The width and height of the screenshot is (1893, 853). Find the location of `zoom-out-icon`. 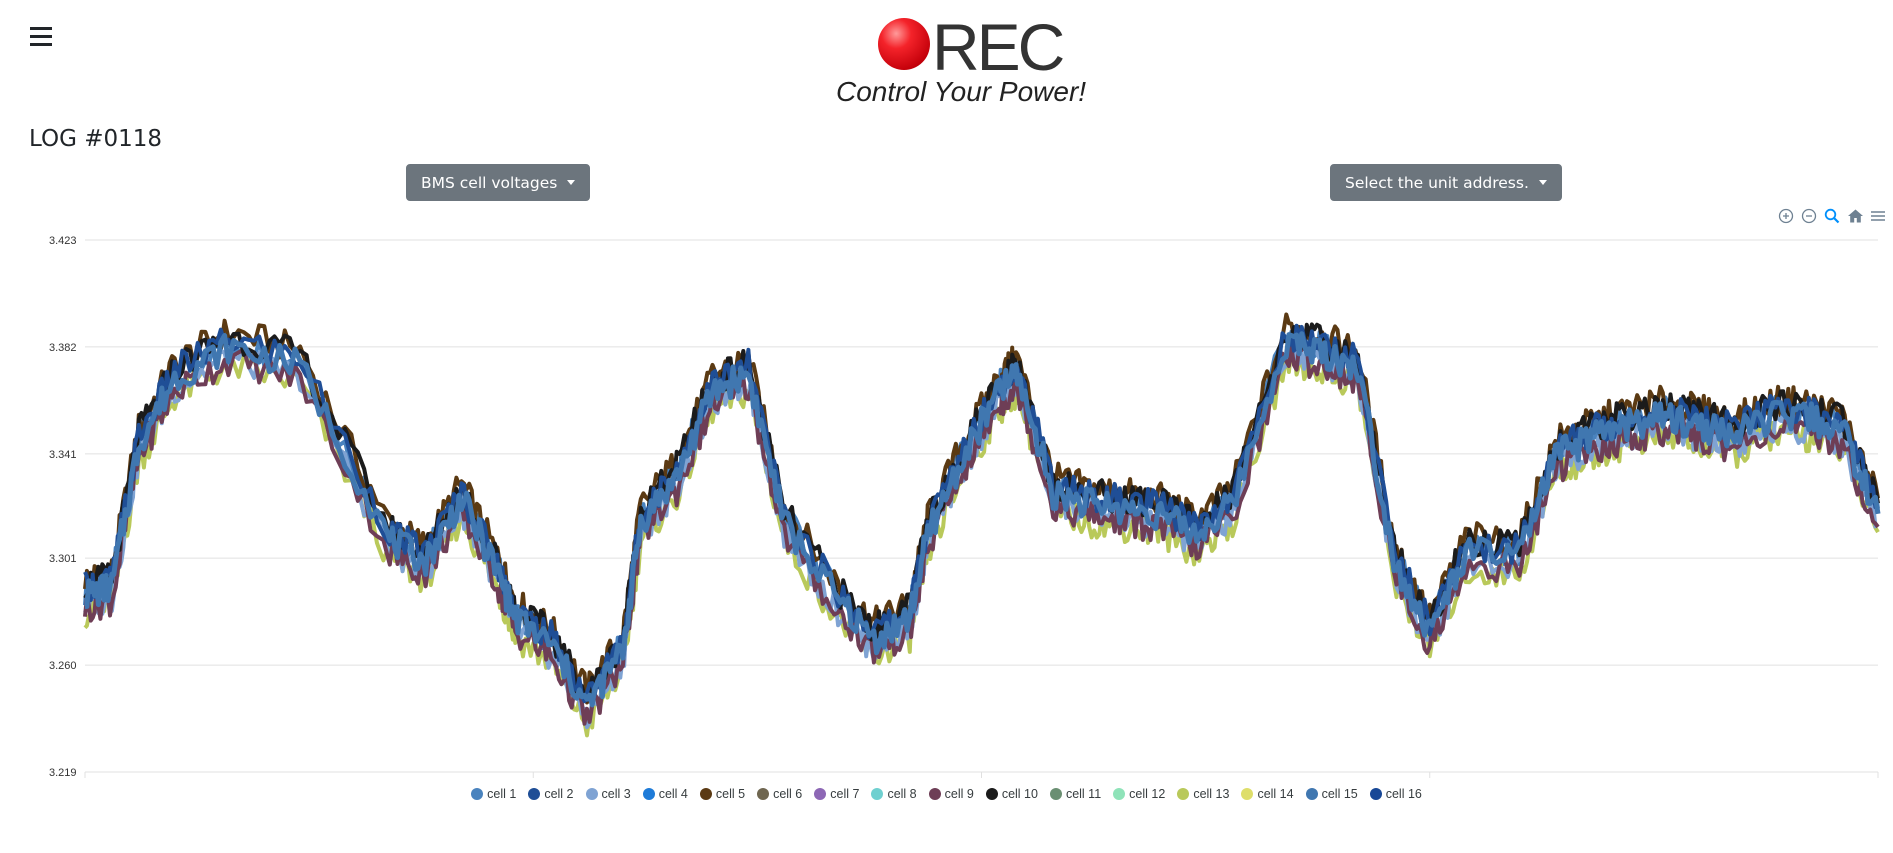

zoom-out-icon is located at coordinates (1809, 216).